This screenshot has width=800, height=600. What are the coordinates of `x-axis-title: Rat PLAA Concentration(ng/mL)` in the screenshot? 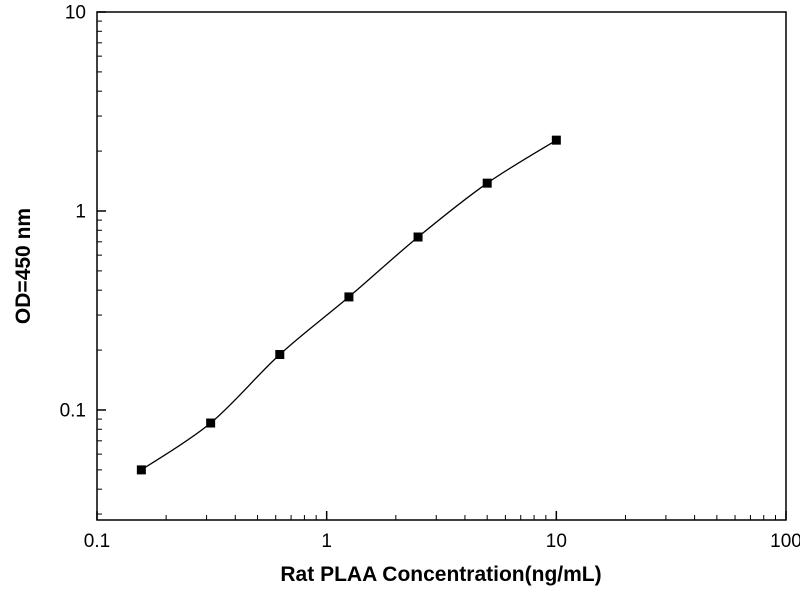 It's located at (440, 574).